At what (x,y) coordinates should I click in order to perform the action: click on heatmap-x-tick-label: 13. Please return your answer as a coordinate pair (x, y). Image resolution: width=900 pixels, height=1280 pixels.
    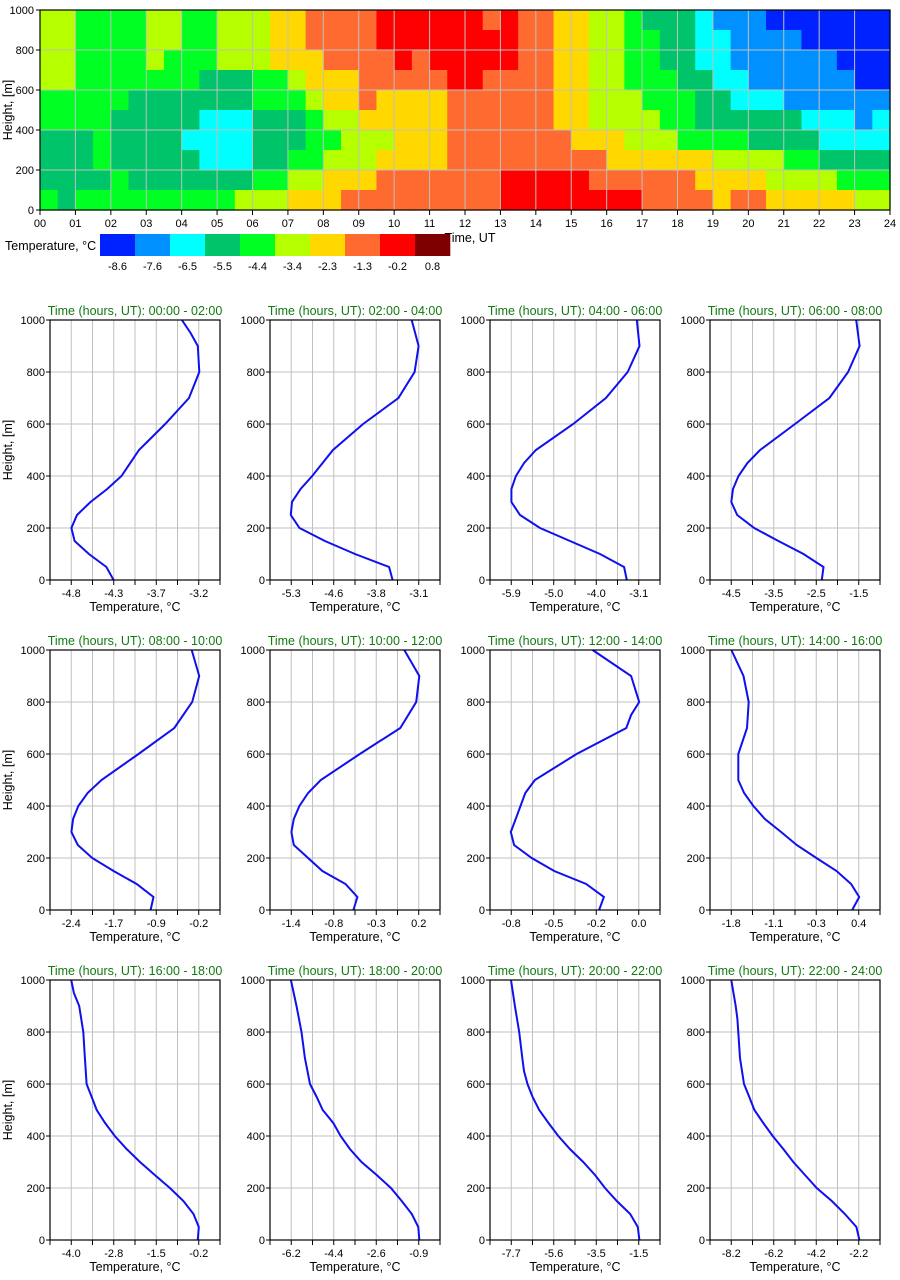
    Looking at the image, I should click on (500, 224).